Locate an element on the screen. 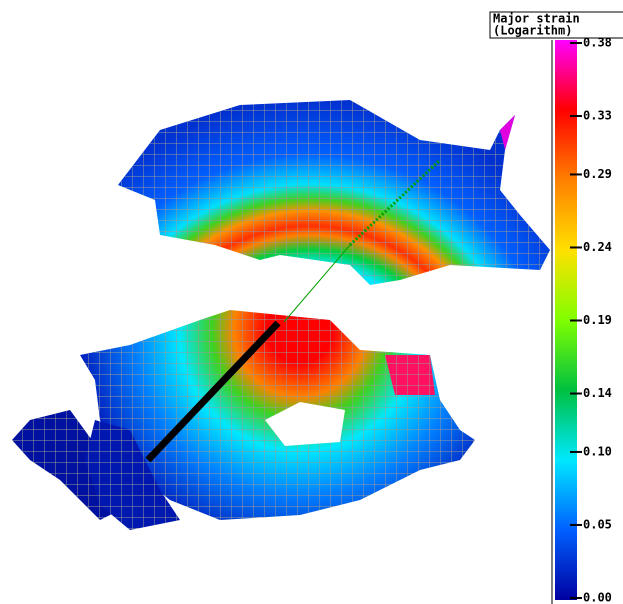 Image resolution: width=623 pixels, height=604 pixels. tick-label: 0.00 is located at coordinates (597, 597).